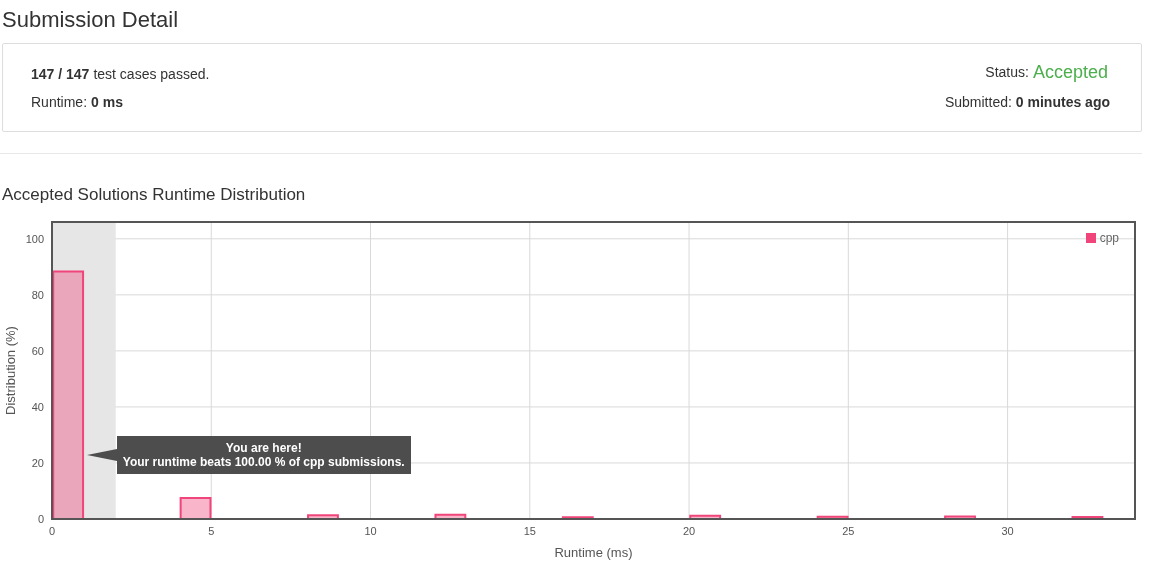  What do you see at coordinates (211, 530) in the screenshot?
I see `x-tick-label: 5` at bounding box center [211, 530].